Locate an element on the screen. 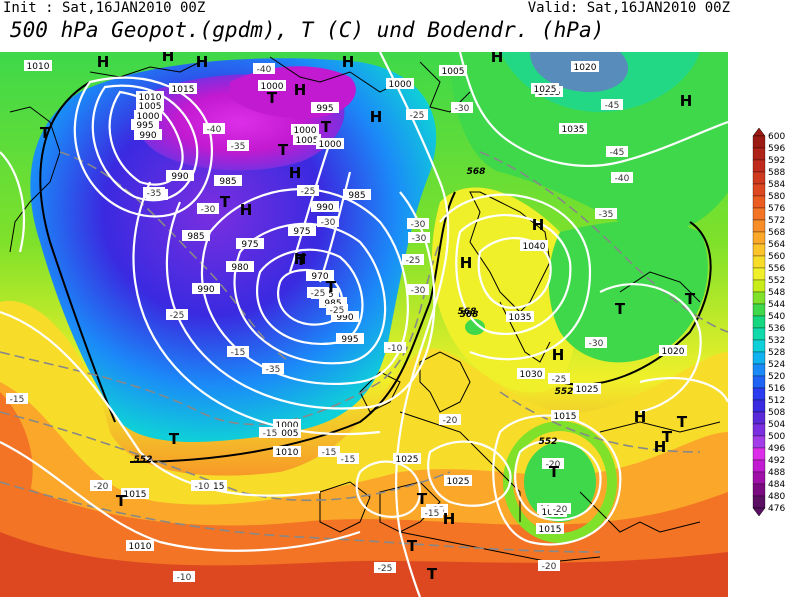 Image resolution: width=790 pixels, height=597 pixels. colorbar-level-label: 584 is located at coordinates (776, 185).